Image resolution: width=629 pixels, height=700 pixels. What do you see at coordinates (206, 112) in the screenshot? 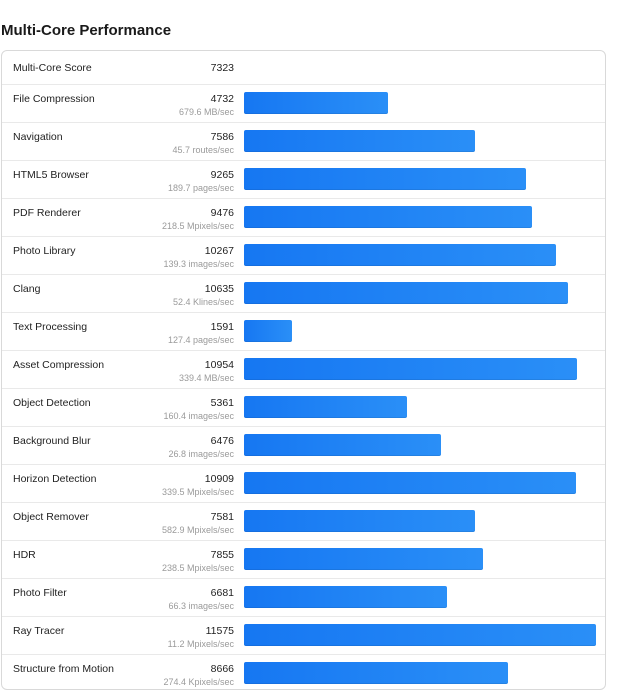
I see `benchmark-rate: 679.6 MB/sec` at bounding box center [206, 112].